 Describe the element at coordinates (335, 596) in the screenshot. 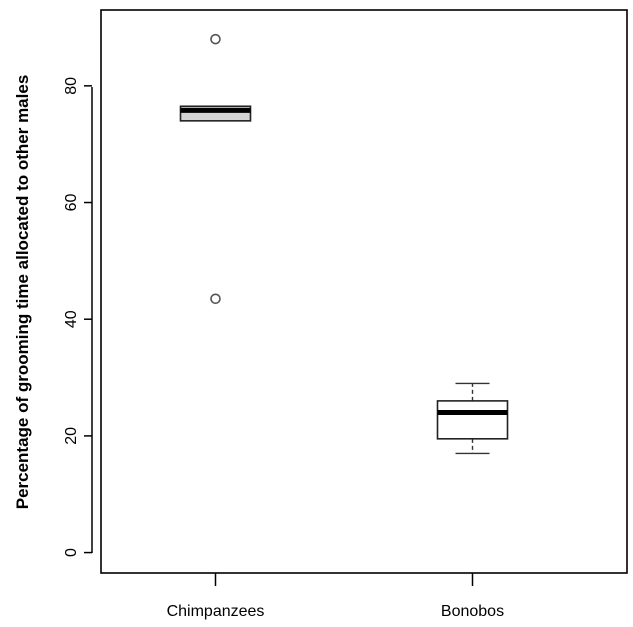

I see `x-ticks: Chimpanzees Bonobos` at that location.